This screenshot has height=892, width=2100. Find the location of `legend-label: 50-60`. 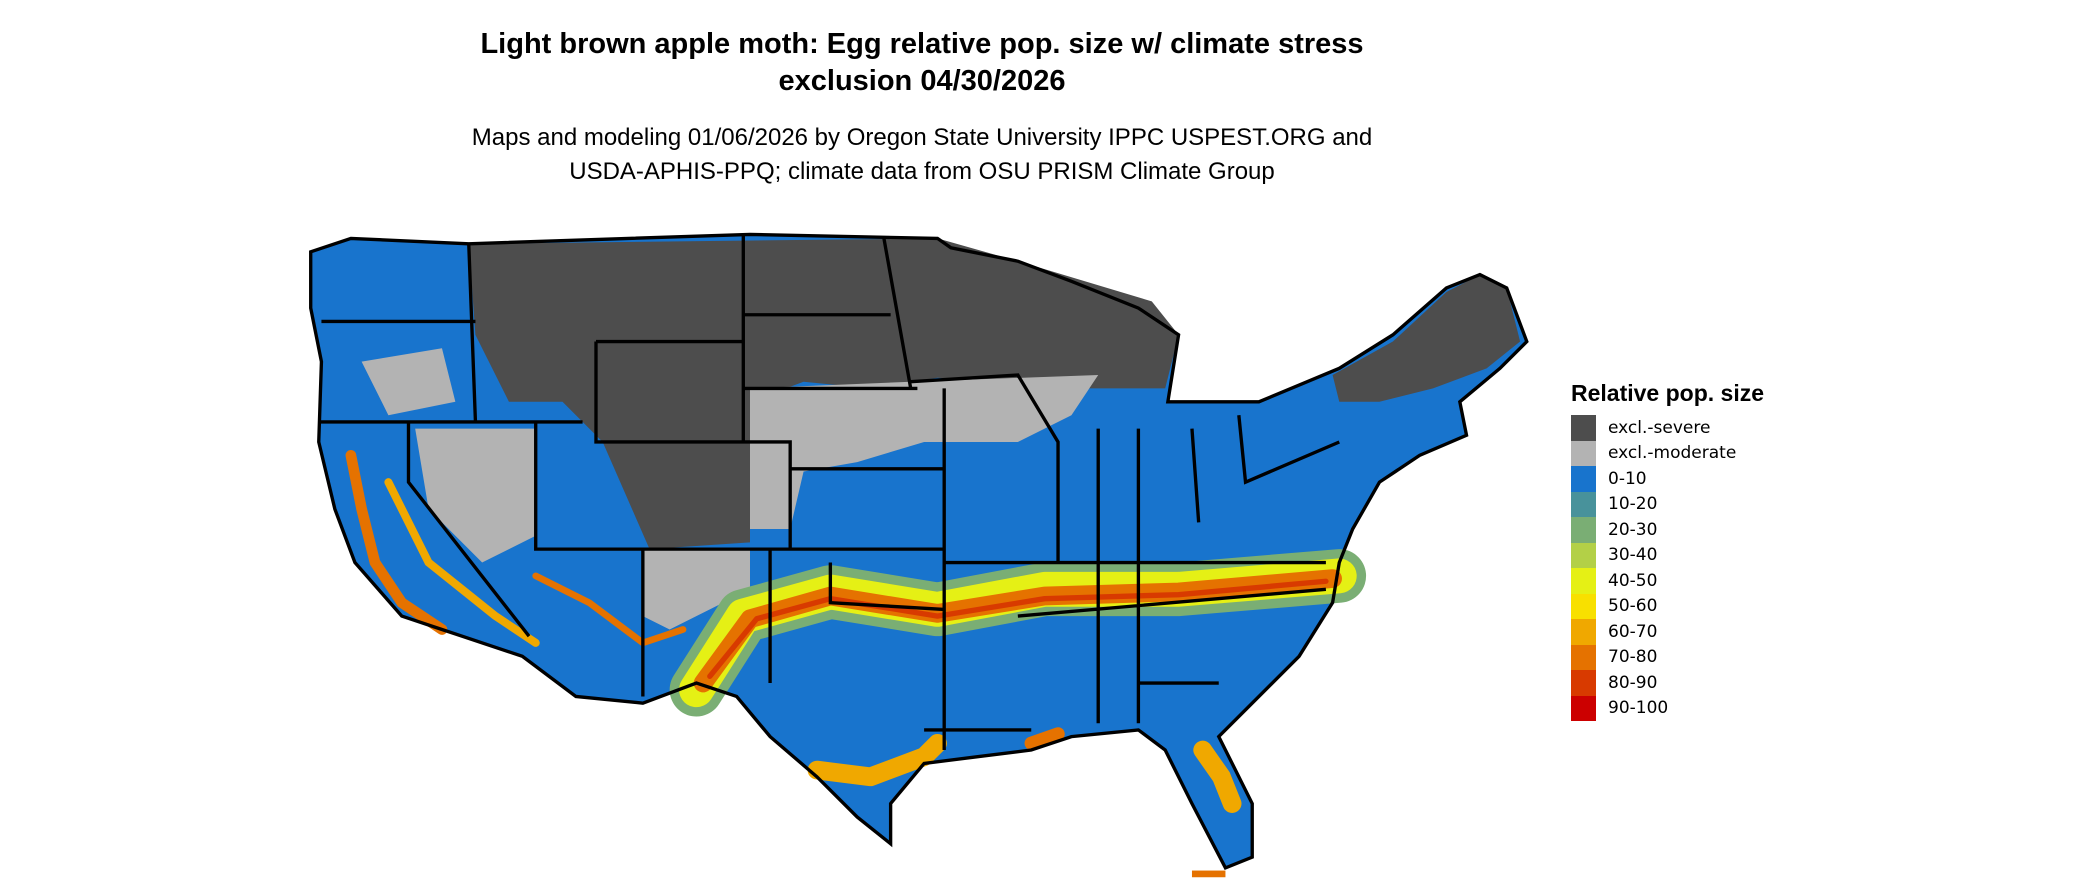

legend-label: 50-60 is located at coordinates (1633, 606).